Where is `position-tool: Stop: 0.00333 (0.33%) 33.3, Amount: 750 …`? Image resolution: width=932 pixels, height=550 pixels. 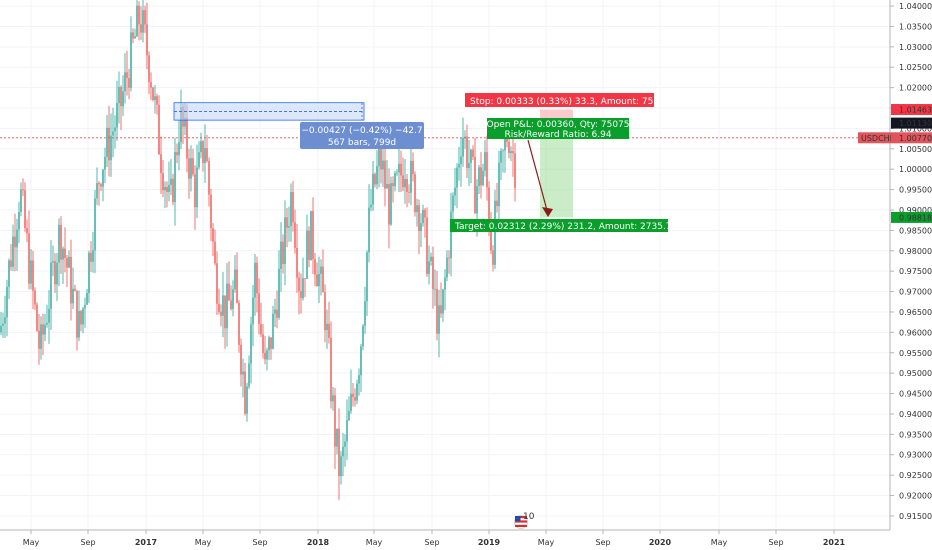 position-tool: Stop: 0.00333 (0.33%) 33.3, Amount: 750 … is located at coordinates (563, 162).